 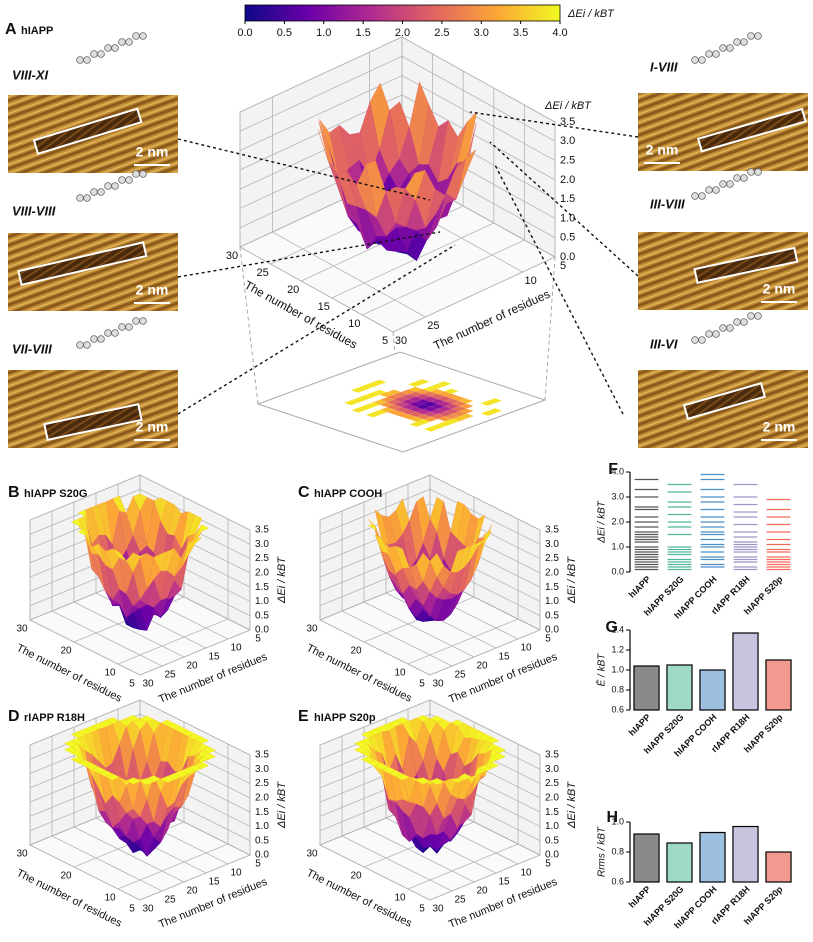 What do you see at coordinates (664, 343) in the screenshot?
I see `image-label: III-VI` at bounding box center [664, 343].